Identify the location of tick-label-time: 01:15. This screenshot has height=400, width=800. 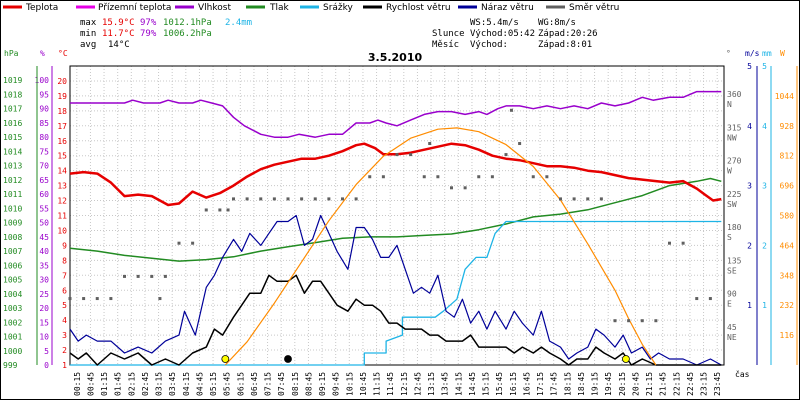
(104, 384).